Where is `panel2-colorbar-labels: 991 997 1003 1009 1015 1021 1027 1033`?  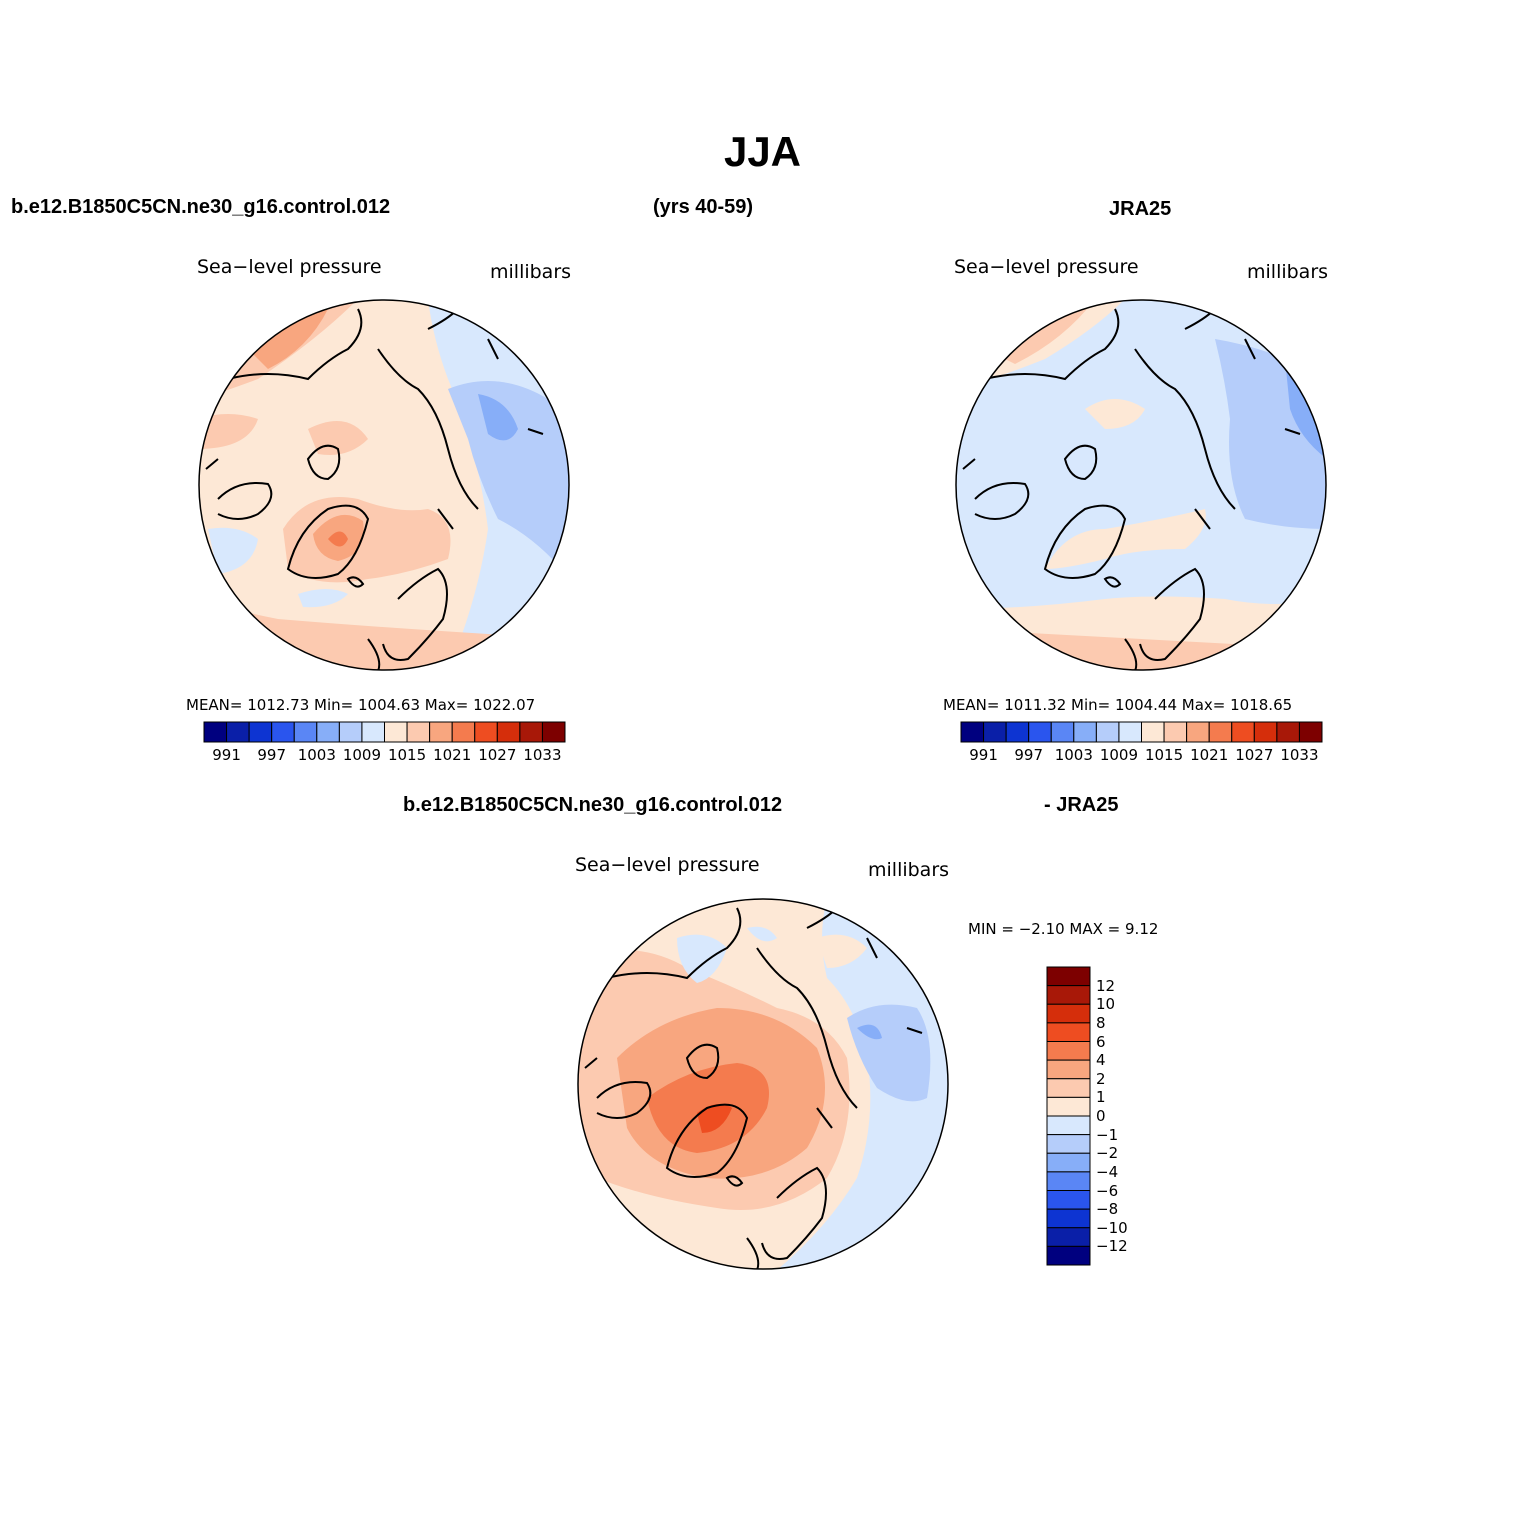
panel2-colorbar-labels: 991 997 1003 1009 1015 1021 1027 1033 is located at coordinates (1141, 756).